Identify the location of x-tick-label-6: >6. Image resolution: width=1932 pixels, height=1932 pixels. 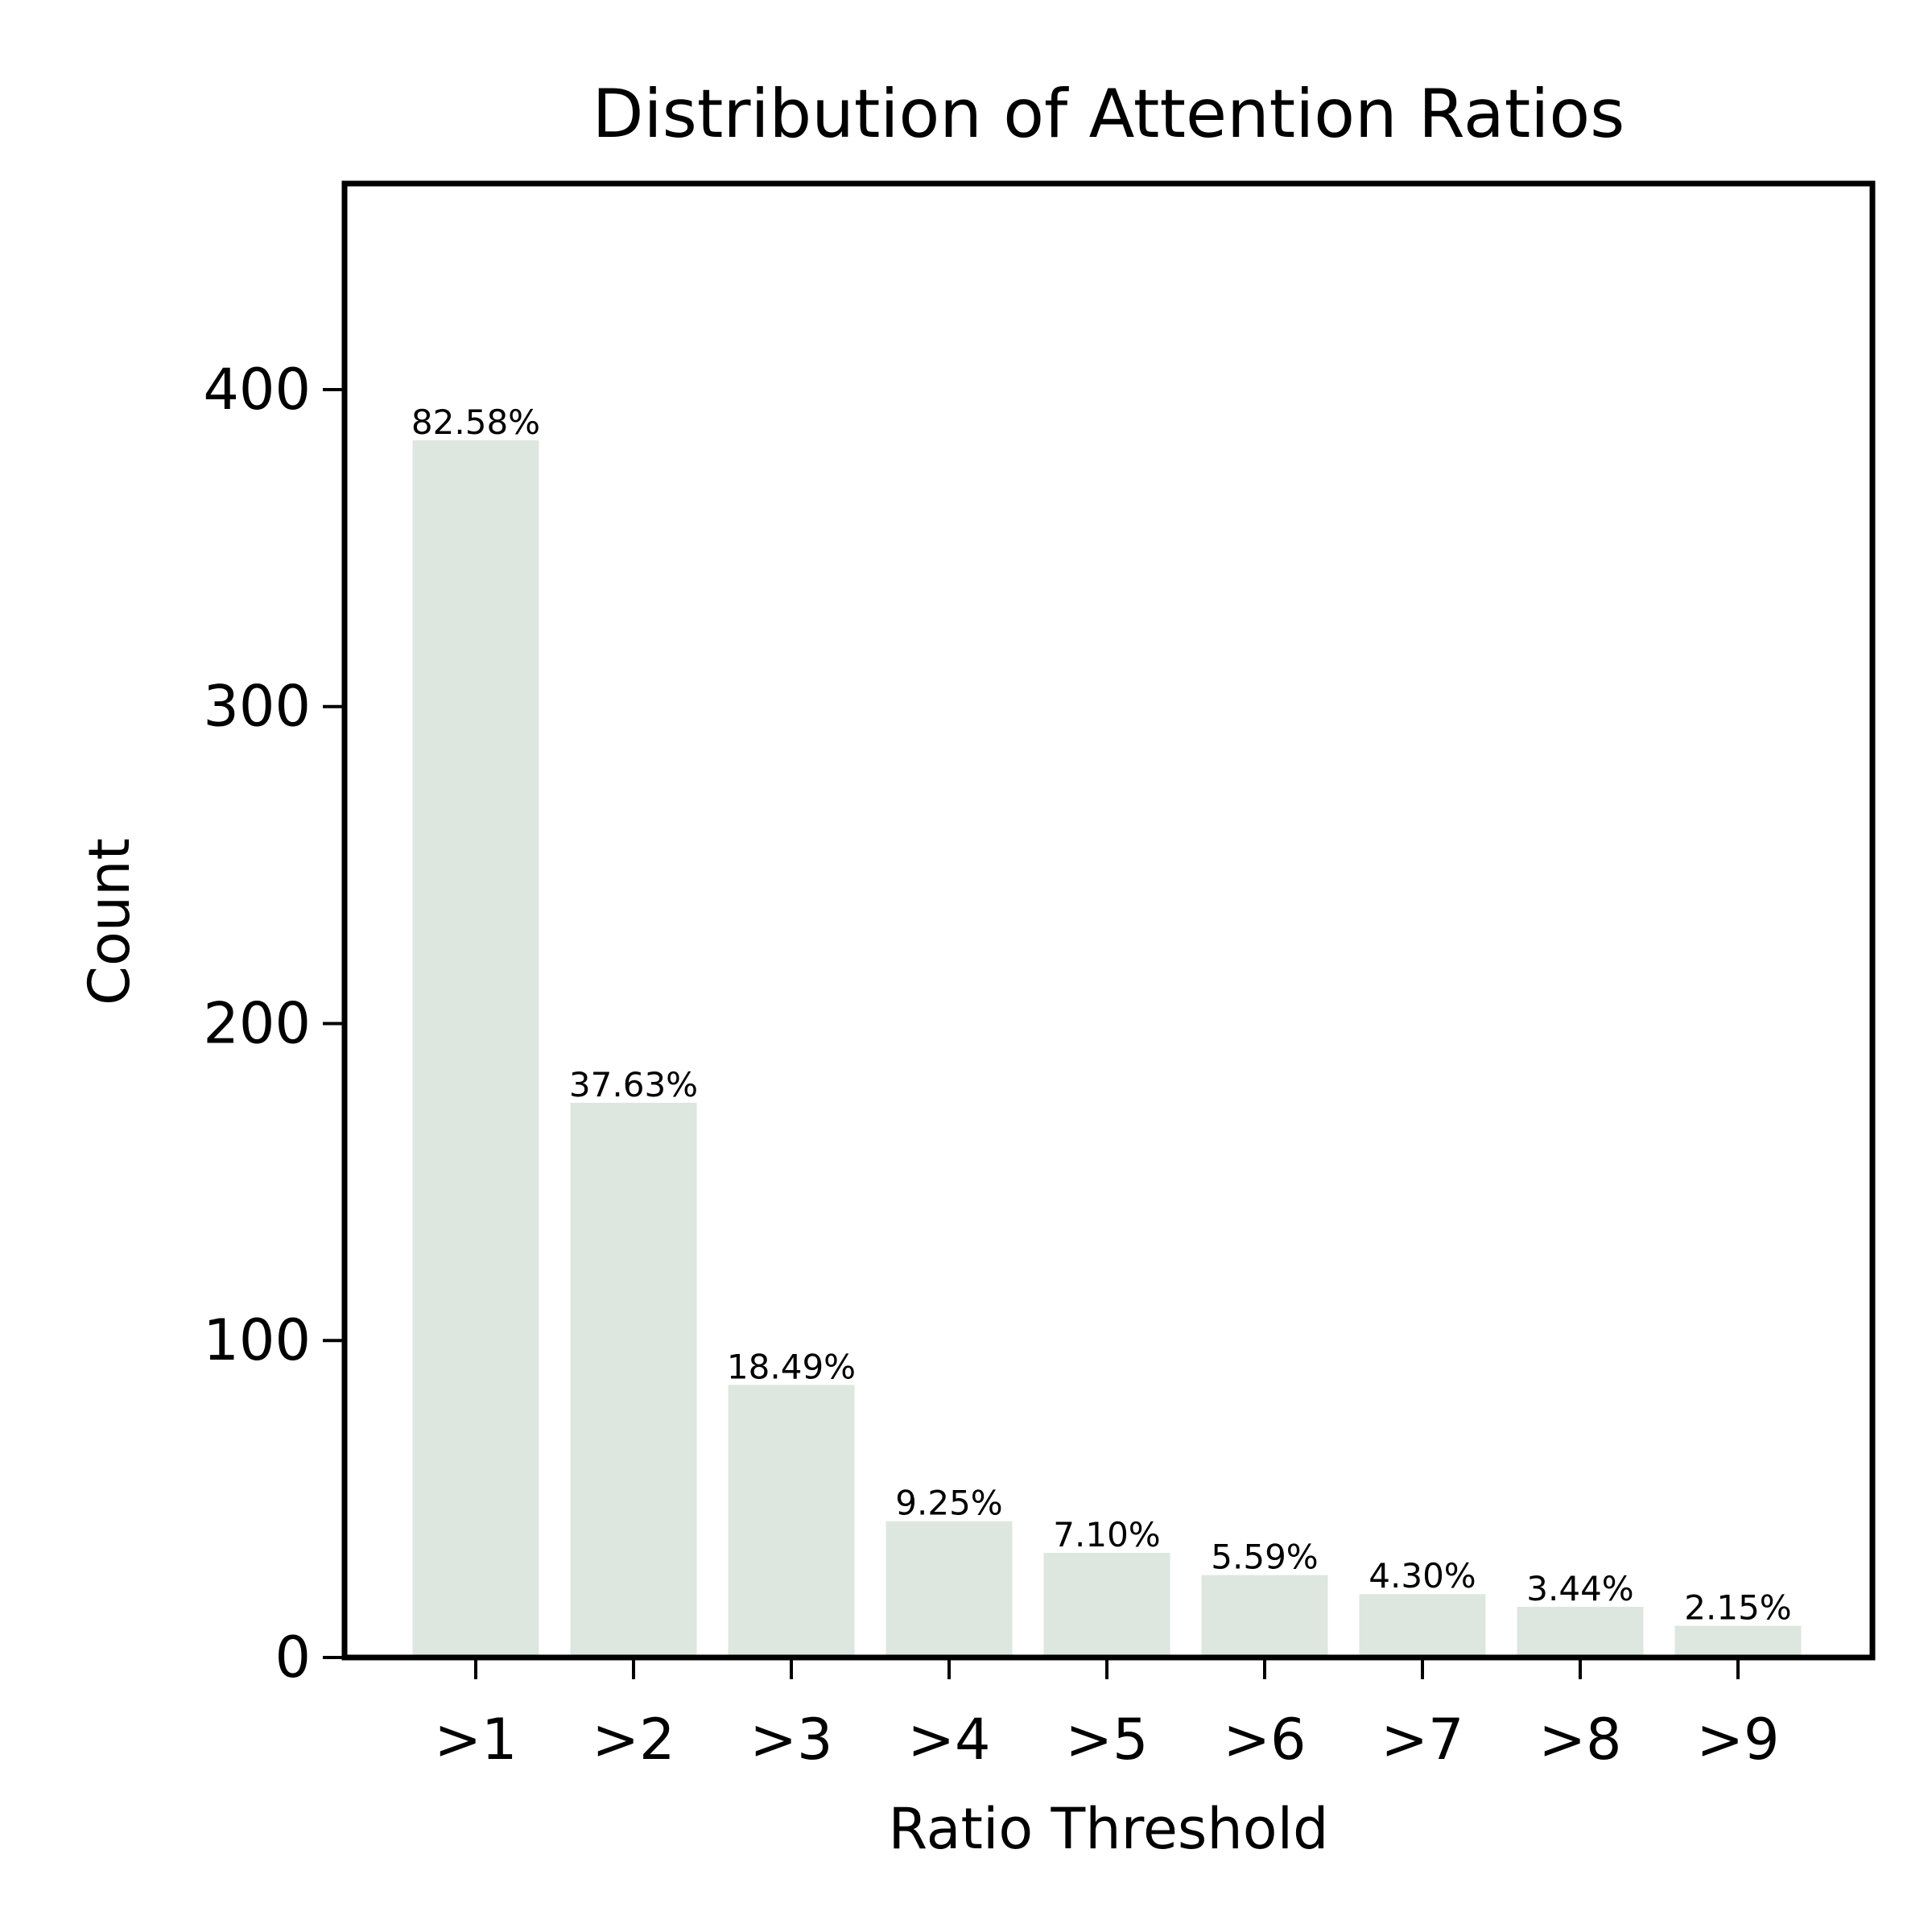
(1264, 1740).